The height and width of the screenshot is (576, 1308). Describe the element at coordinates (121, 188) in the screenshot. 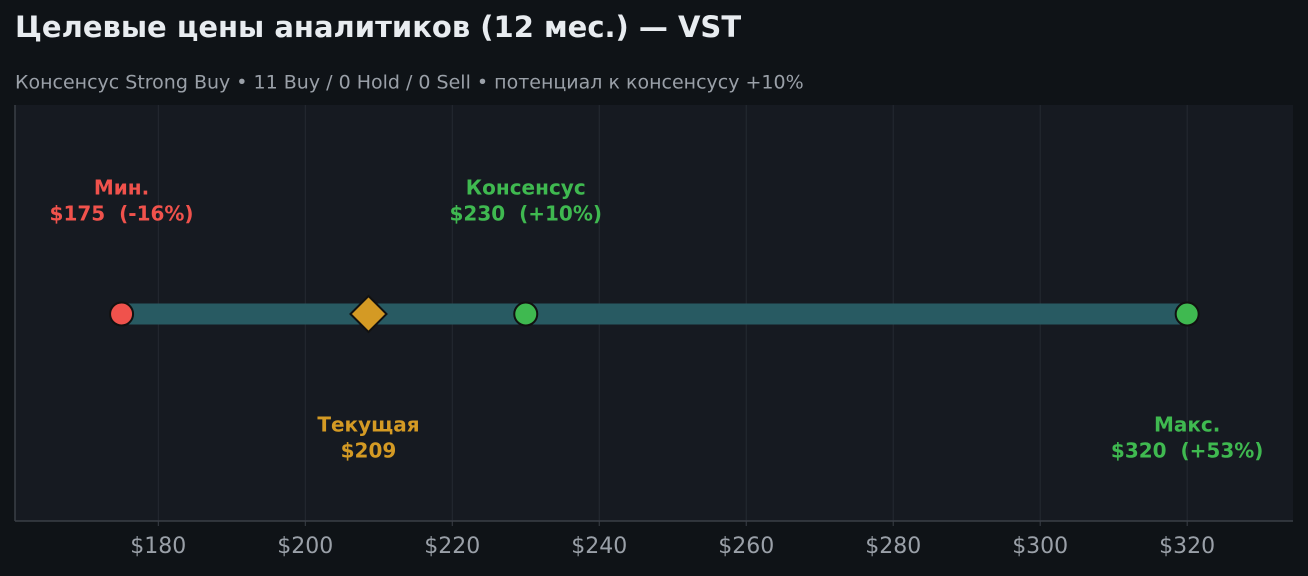

I see `marker-name: Мин.` at that location.